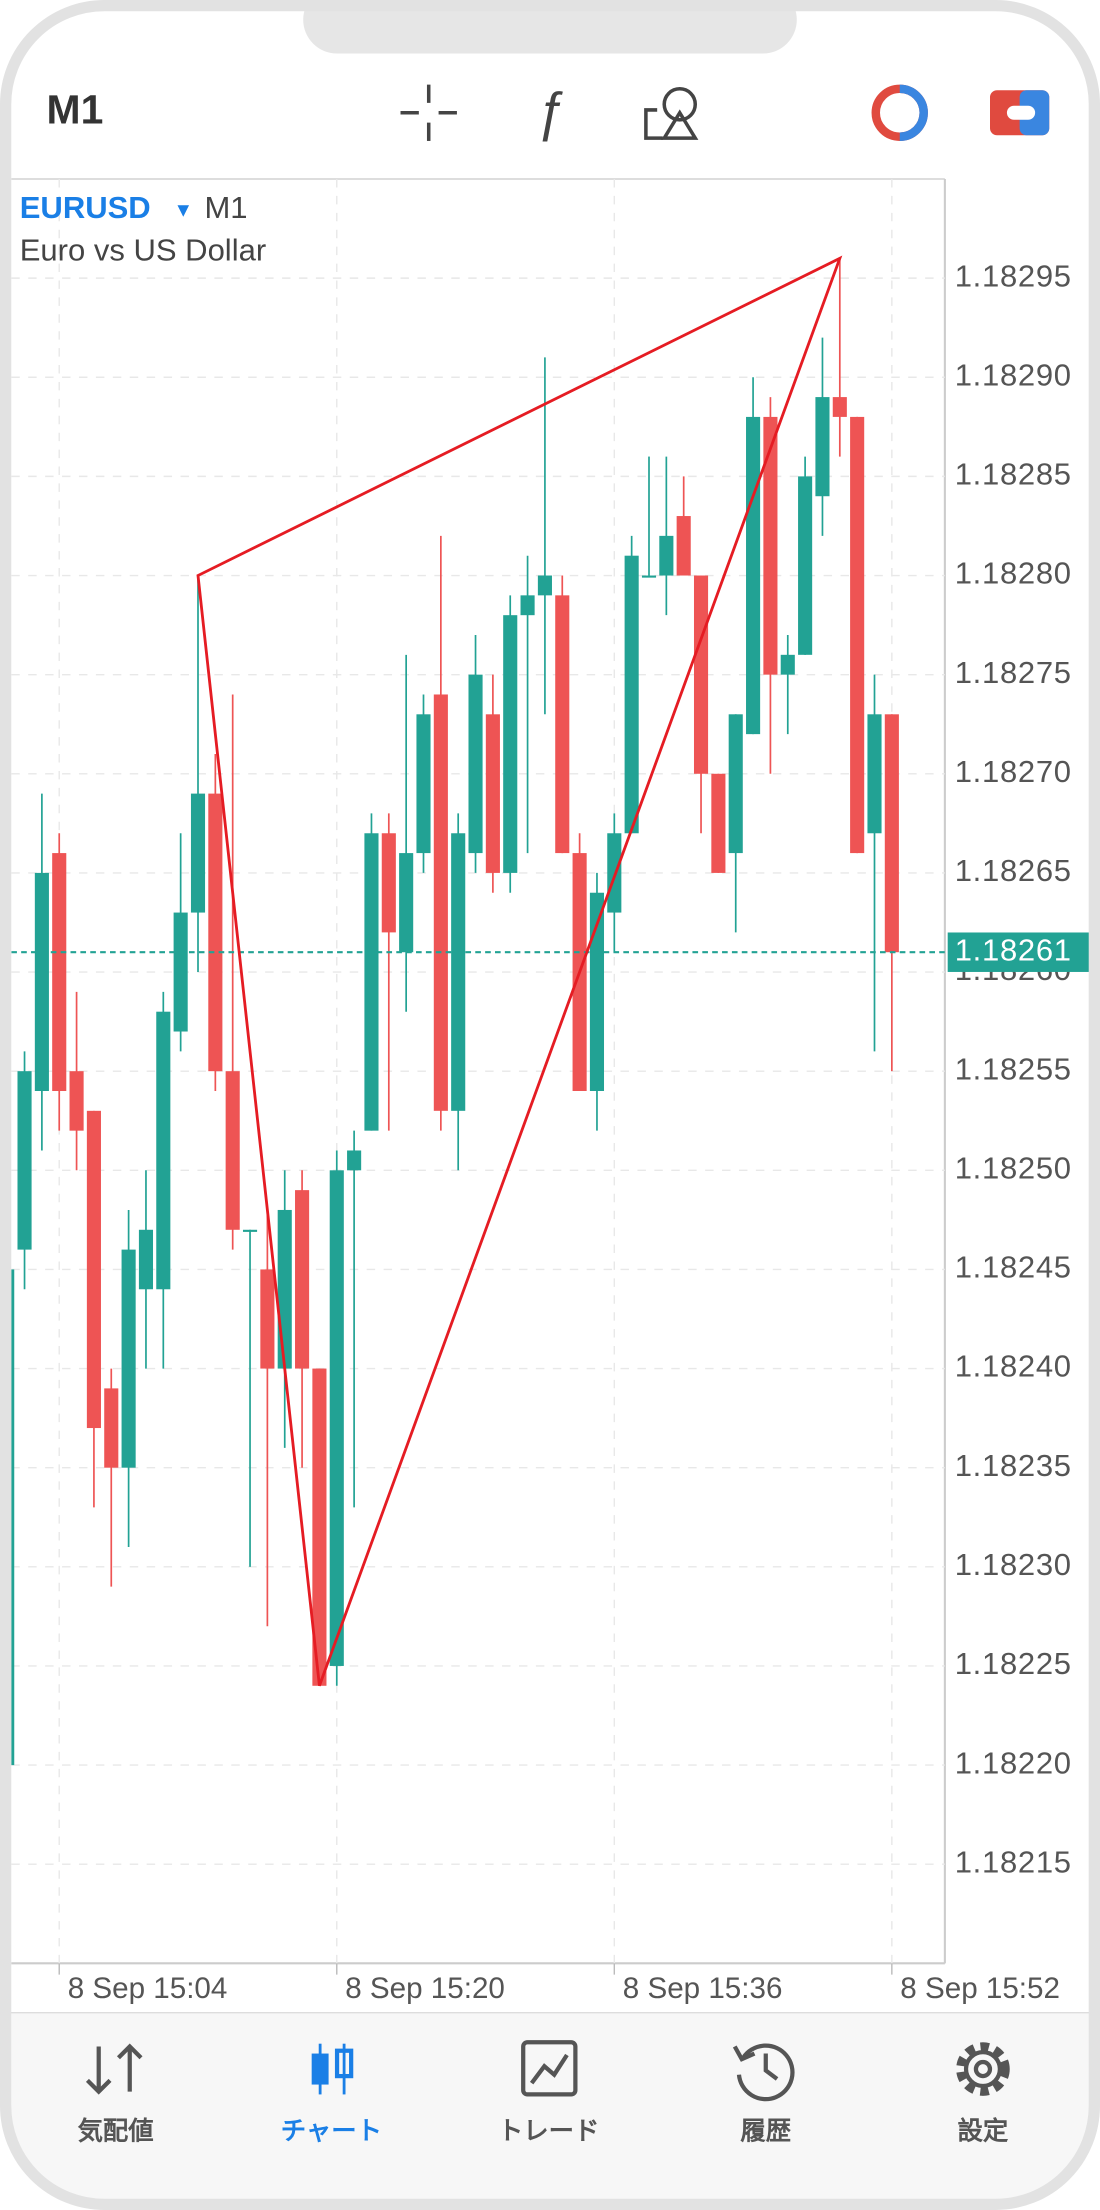 This screenshot has width=1100, height=2210. I want to click on indicator-icon: ƒ, so click(550, 113).